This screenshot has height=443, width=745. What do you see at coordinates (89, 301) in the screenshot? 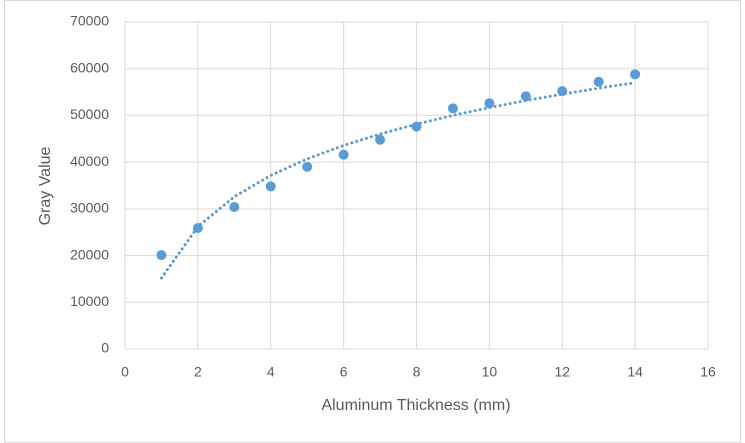
I see `y-tick-label: 10000` at bounding box center [89, 301].